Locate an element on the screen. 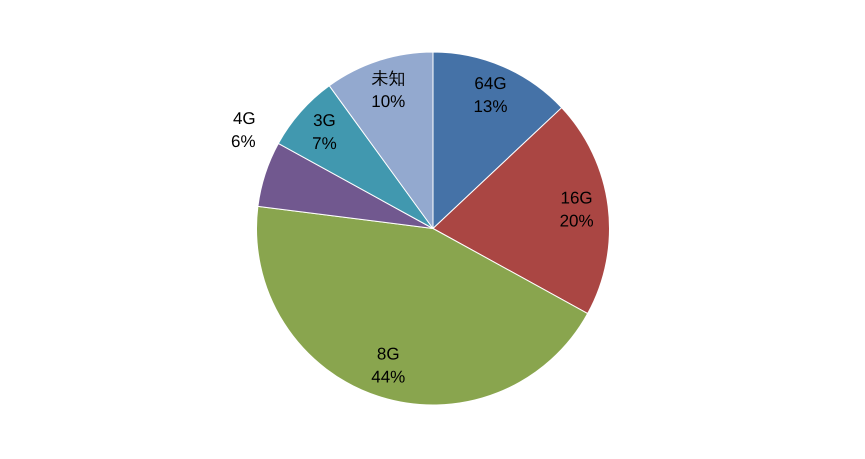  slice-label: 未知 is located at coordinates (388, 78).